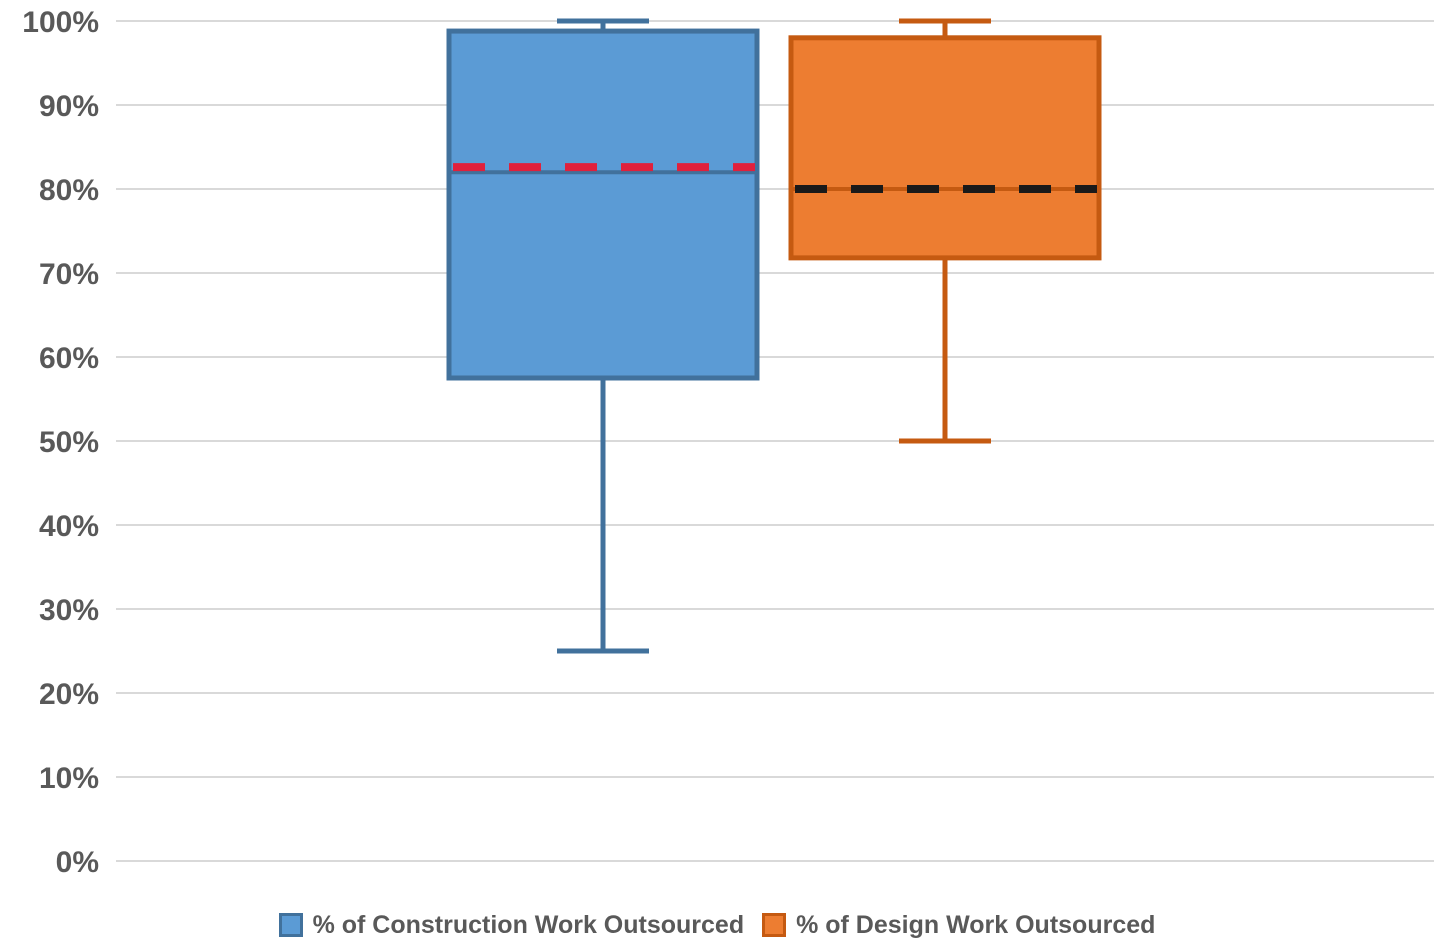 The height and width of the screenshot is (942, 1434). I want to click on legend-label-design: % of Design Work Outsourced, so click(976, 924).